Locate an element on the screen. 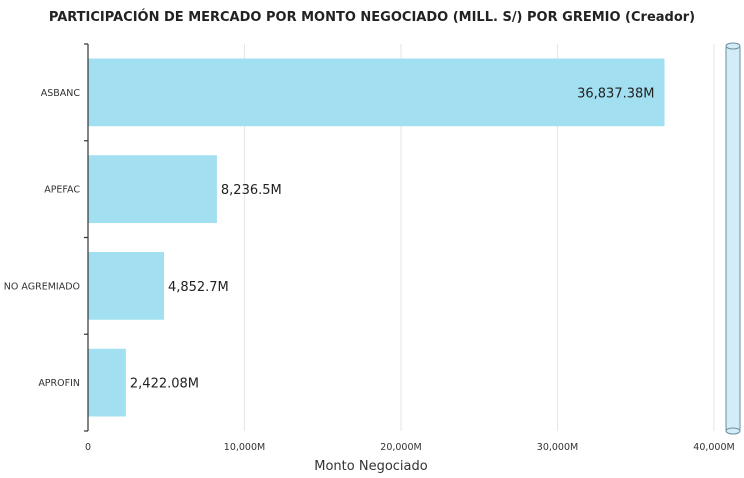 The image size is (744, 478). data-label: 36,837.38M is located at coordinates (615, 93).